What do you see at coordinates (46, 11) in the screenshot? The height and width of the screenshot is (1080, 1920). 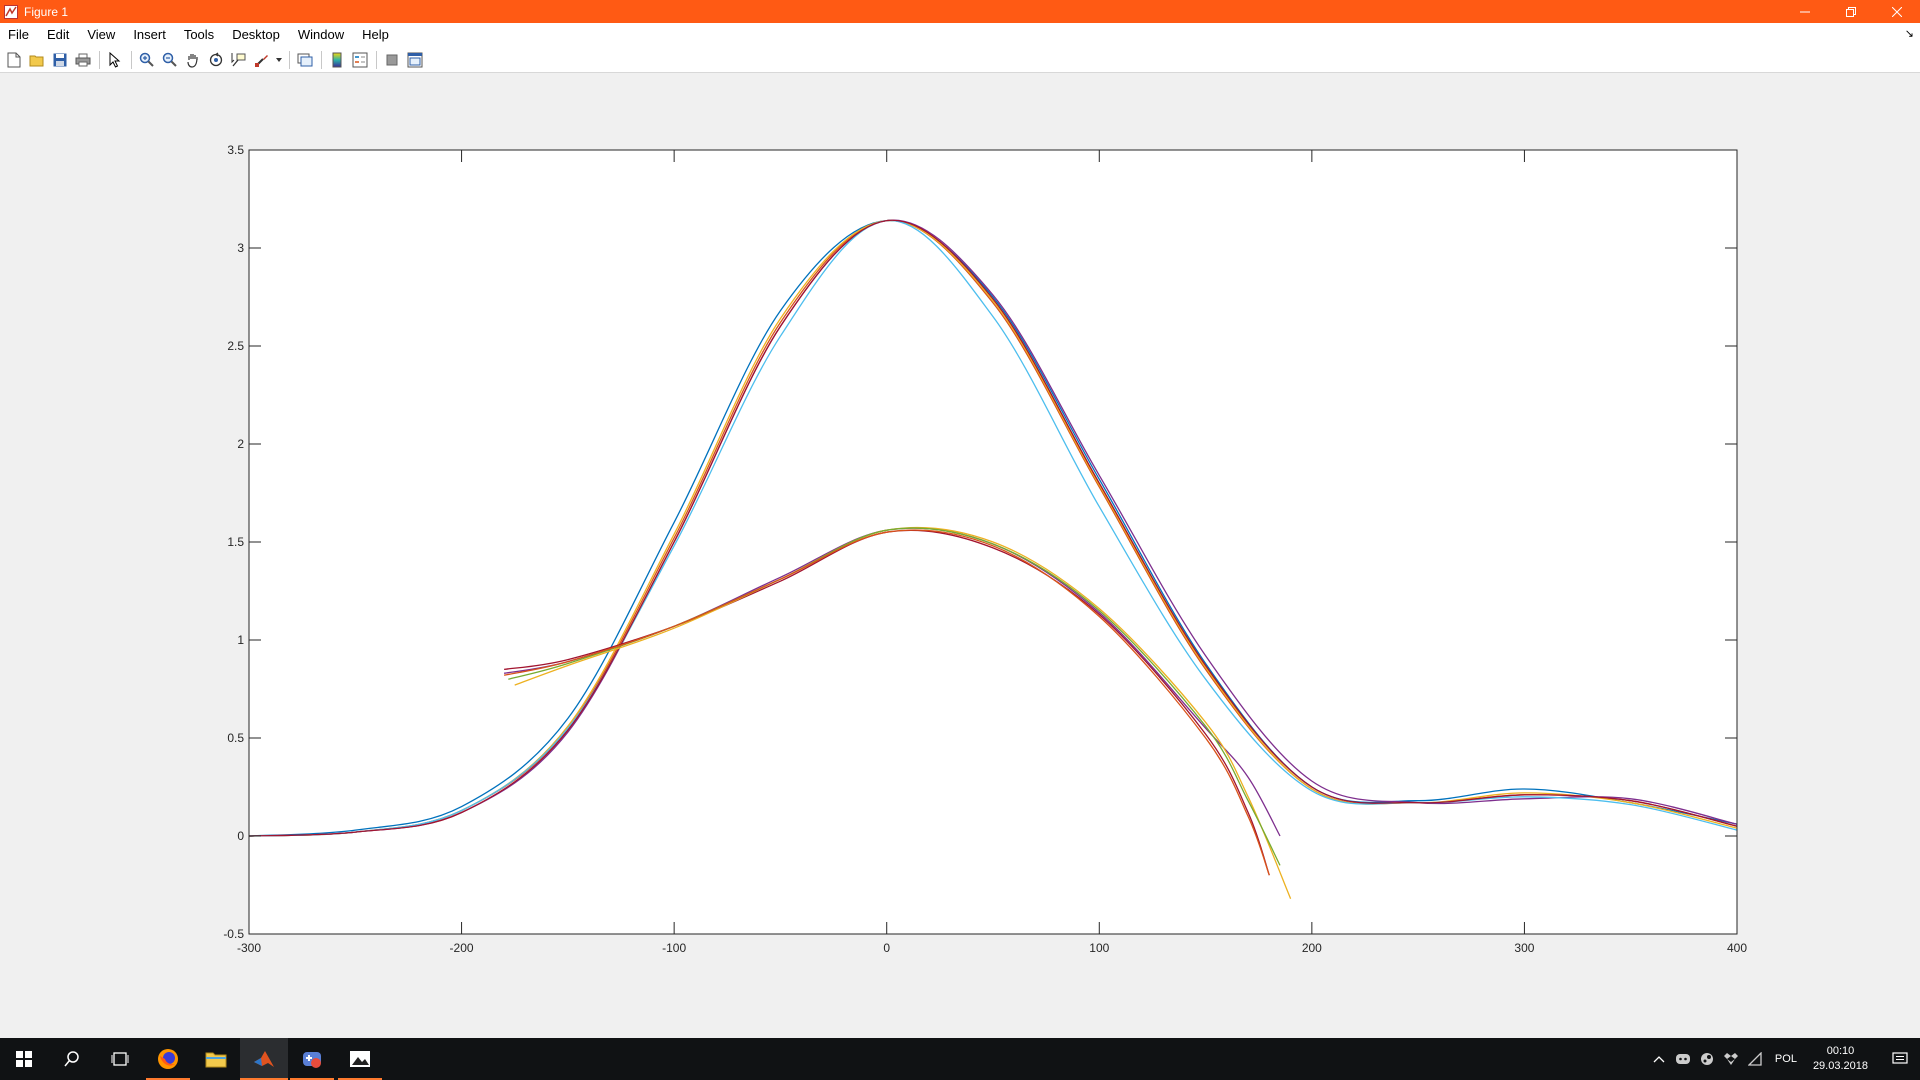 I see `window-title: Figure 1` at bounding box center [46, 11].